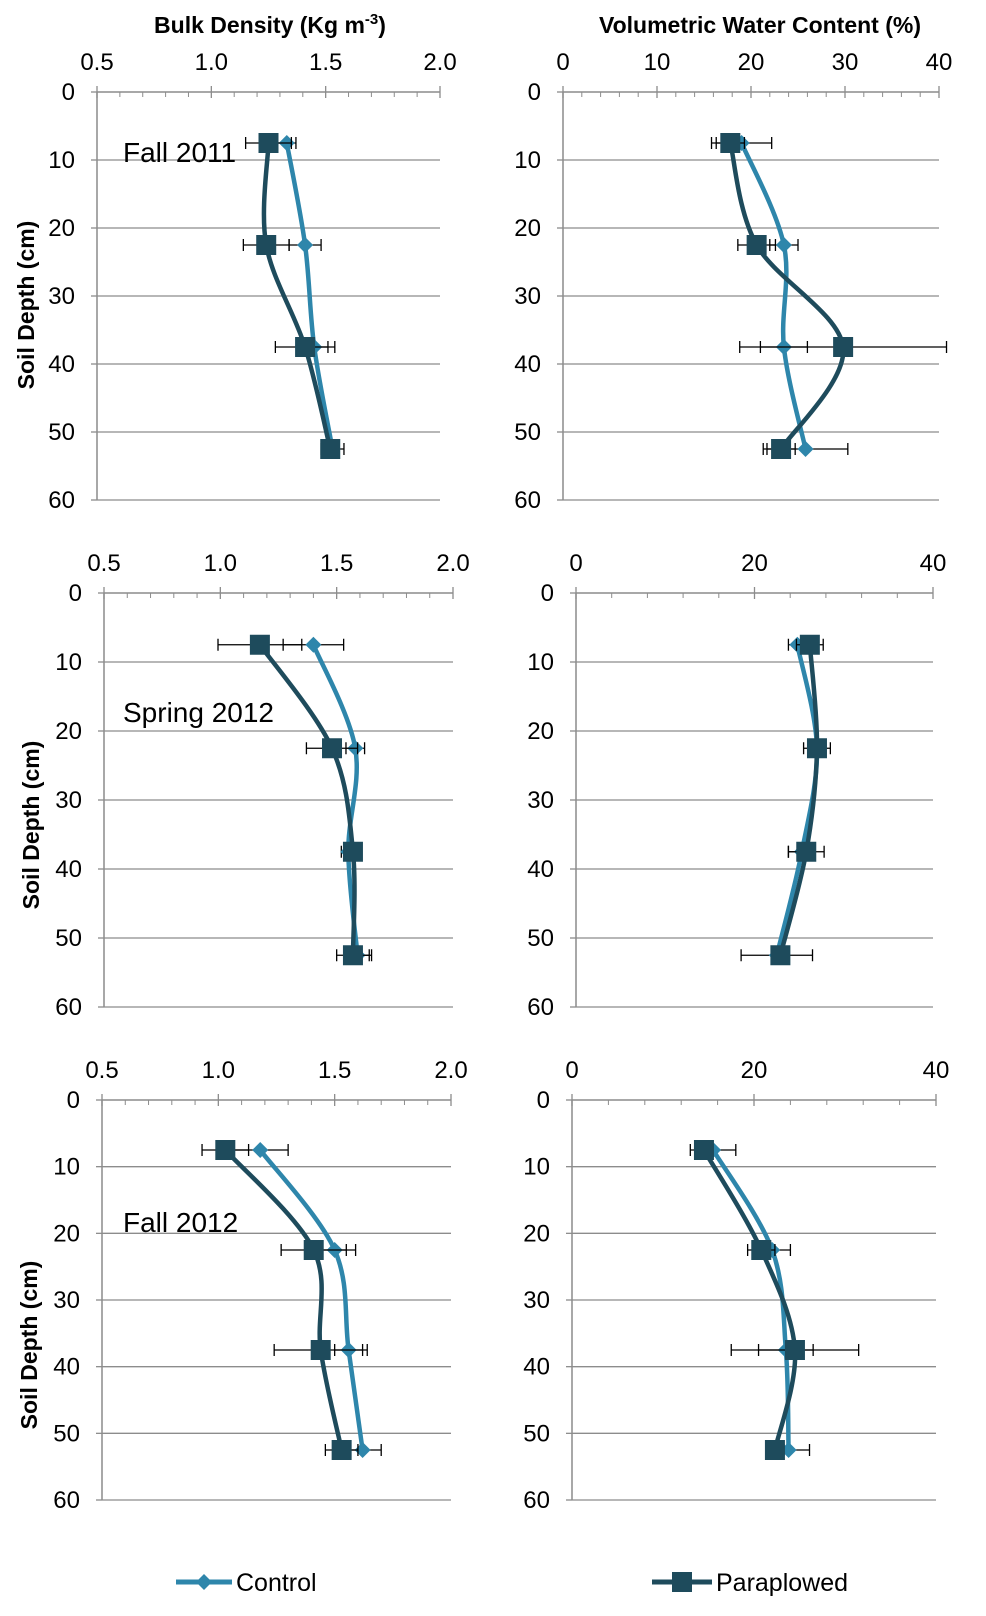  What do you see at coordinates (180, 1222) in the screenshot?
I see `panel-season-label: Fall 2012` at bounding box center [180, 1222].